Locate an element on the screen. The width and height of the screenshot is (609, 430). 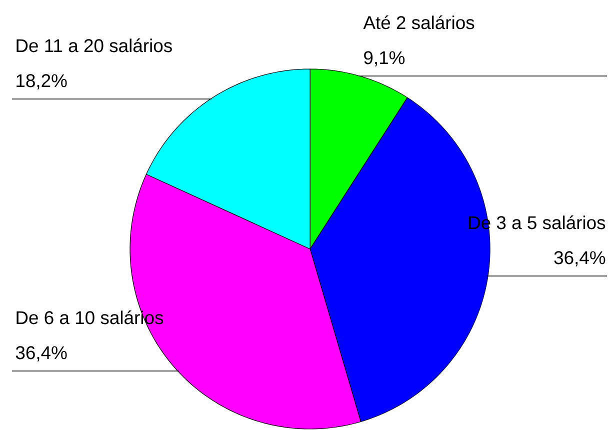
slice-label: De 11 a 20 salários is located at coordinates (94, 45).